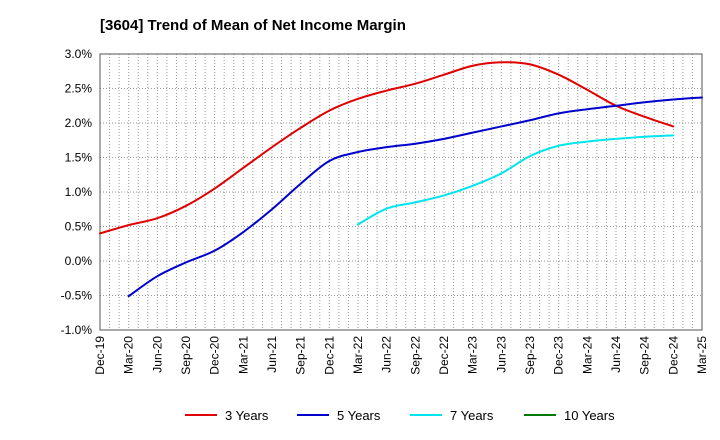 The height and width of the screenshot is (440, 720). Describe the element at coordinates (673, 355) in the screenshot. I see `x-tick-label: Dec-24` at that location.